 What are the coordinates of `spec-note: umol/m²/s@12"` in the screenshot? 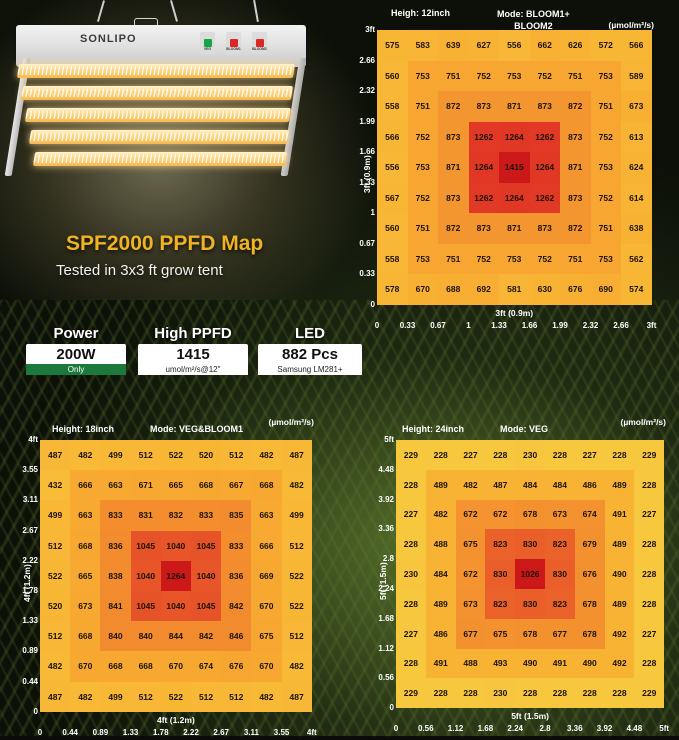 It's located at (193, 369).